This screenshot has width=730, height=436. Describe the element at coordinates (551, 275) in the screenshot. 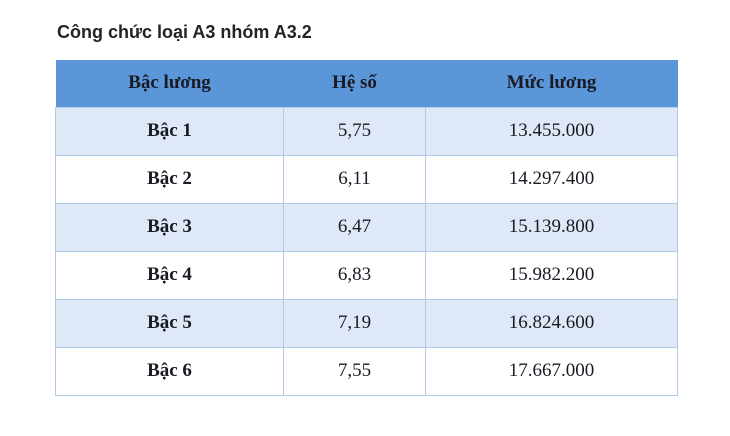

I see `cell-salary-amount: 15.982.200` at that location.